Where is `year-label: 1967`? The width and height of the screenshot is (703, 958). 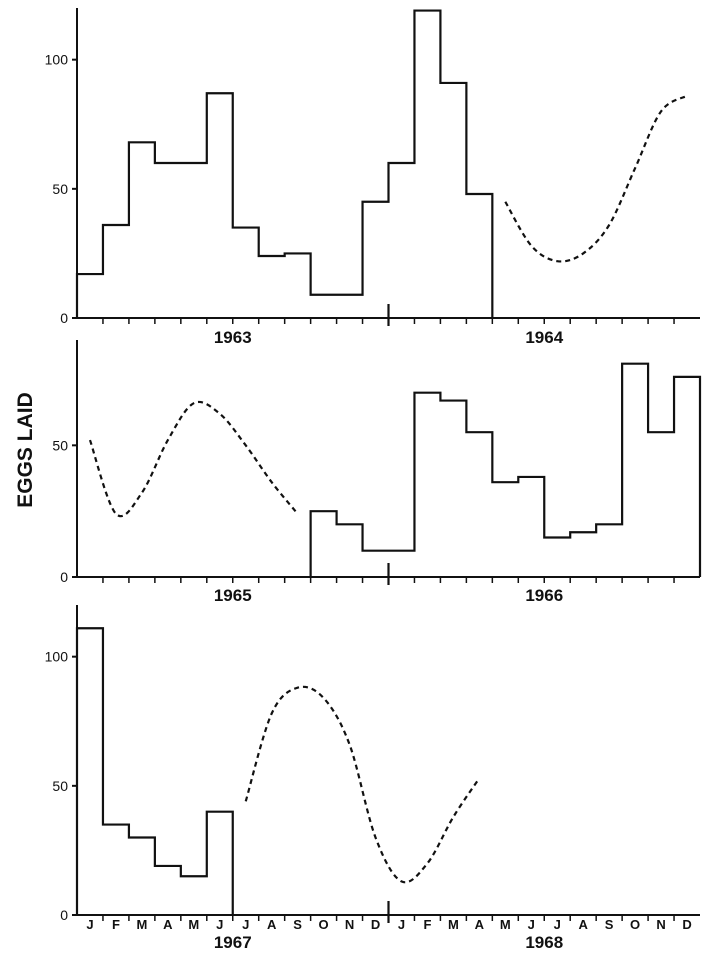
year-label: 1967 is located at coordinates (233, 942).